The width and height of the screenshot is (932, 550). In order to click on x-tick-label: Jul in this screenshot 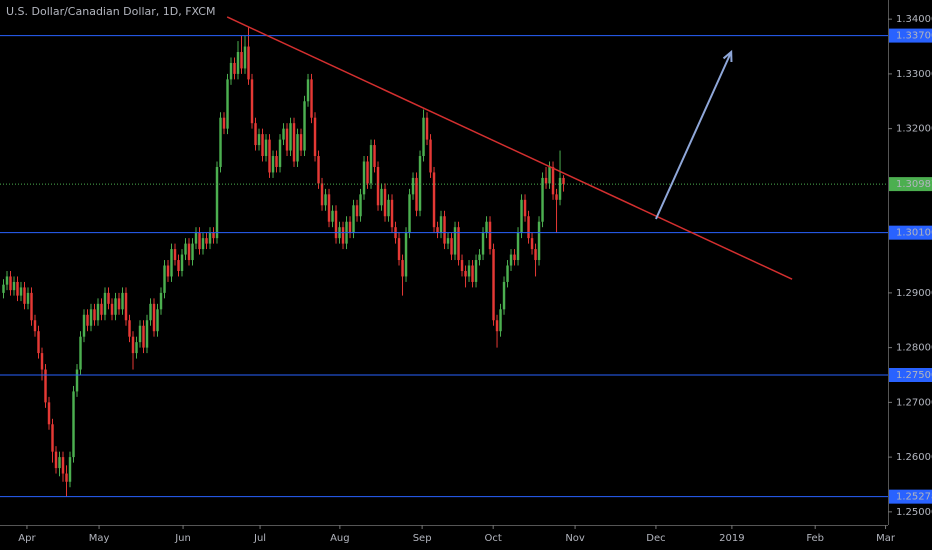, I will do `click(259, 538)`.